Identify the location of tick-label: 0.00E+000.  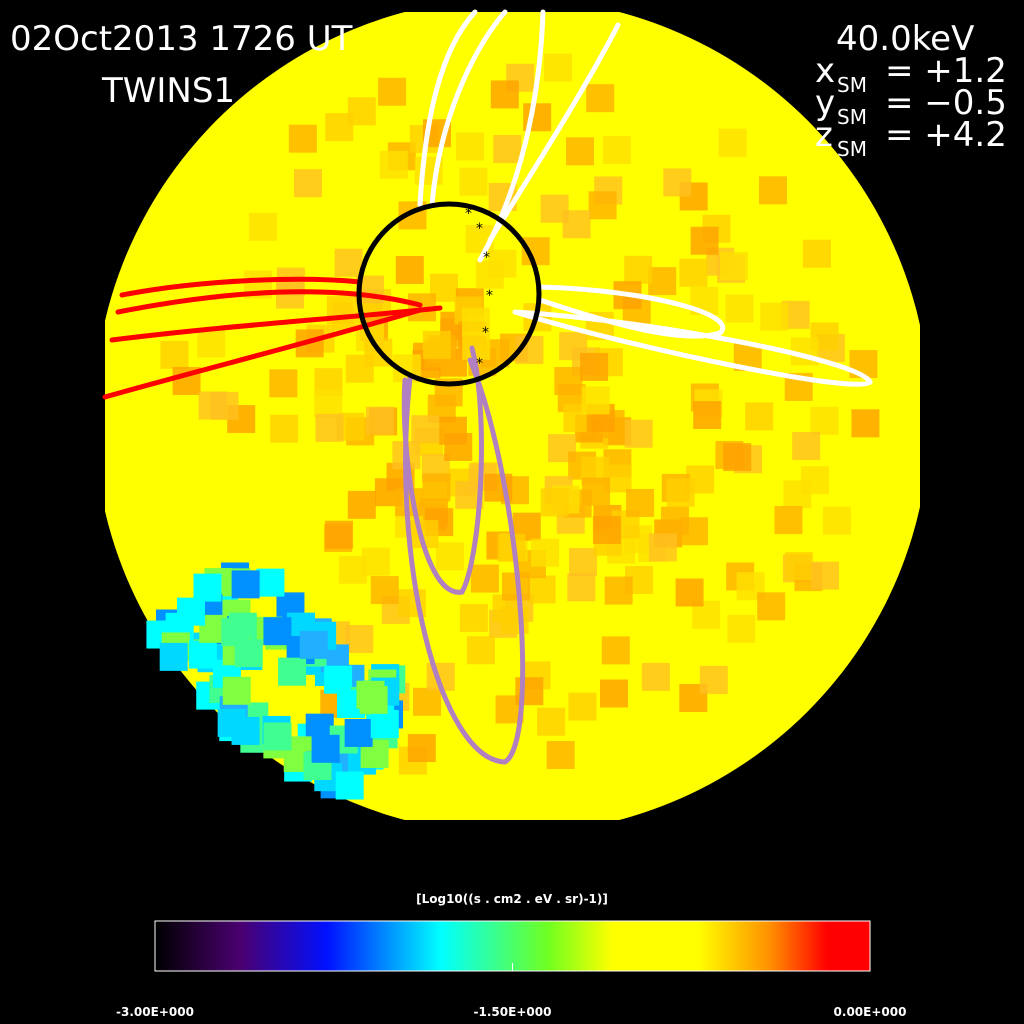
(870, 1012).